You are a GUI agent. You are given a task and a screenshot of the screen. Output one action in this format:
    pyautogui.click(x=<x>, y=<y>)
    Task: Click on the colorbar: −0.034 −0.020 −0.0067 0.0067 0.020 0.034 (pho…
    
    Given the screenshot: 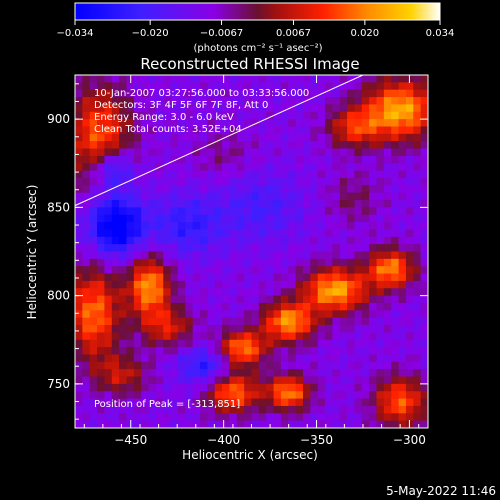 What is the action you would take?
    pyautogui.click(x=255, y=28)
    